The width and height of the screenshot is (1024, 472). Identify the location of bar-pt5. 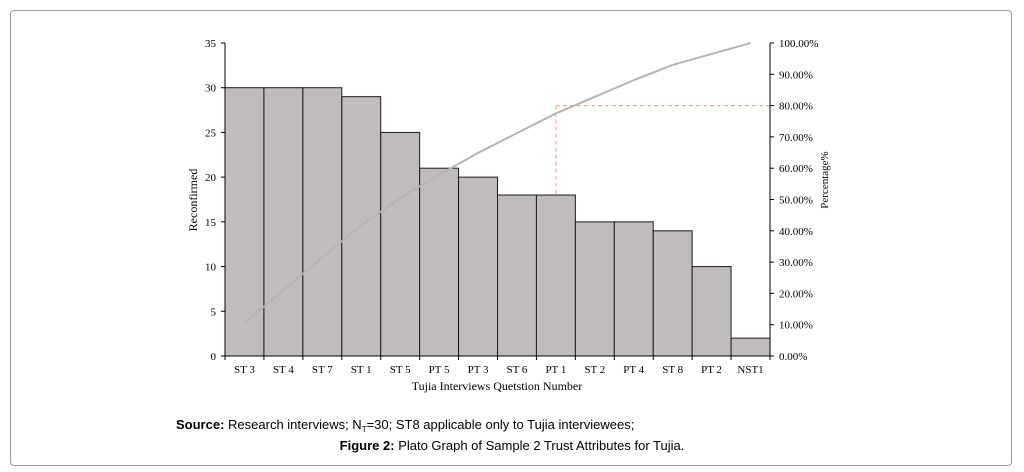
(439, 262).